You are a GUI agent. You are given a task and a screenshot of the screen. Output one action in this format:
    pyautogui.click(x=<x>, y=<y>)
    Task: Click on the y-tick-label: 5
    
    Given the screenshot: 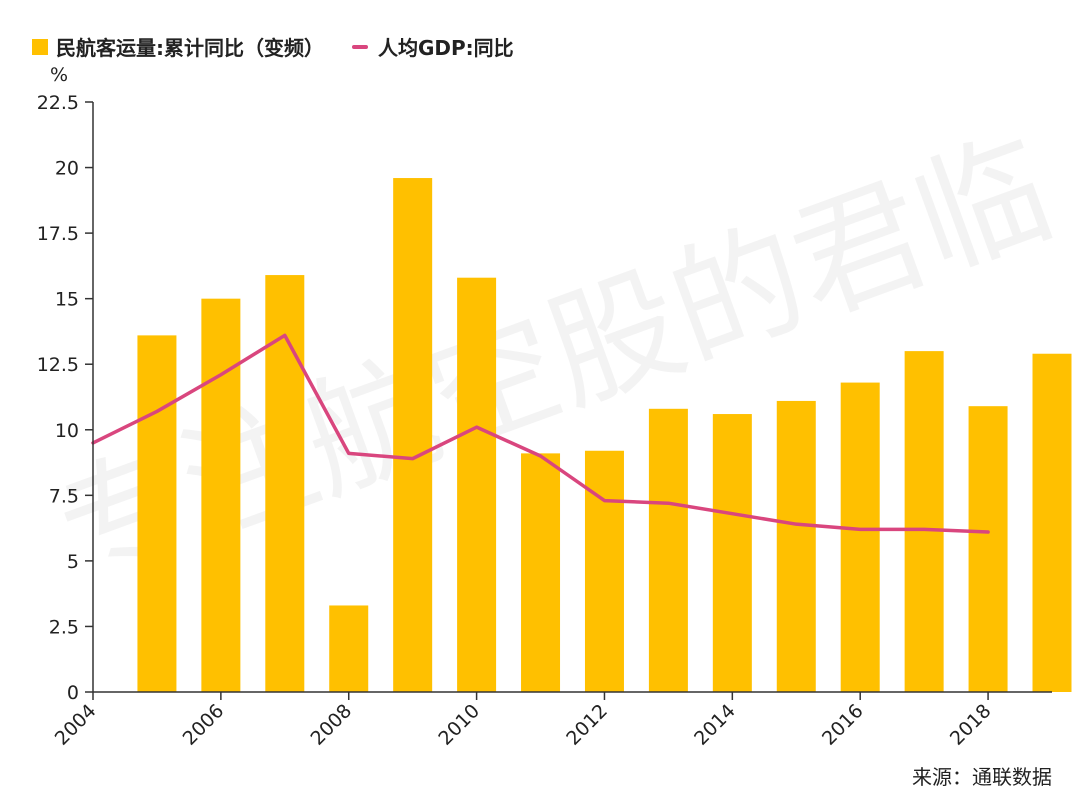 What is the action you would take?
    pyautogui.click(x=73, y=562)
    